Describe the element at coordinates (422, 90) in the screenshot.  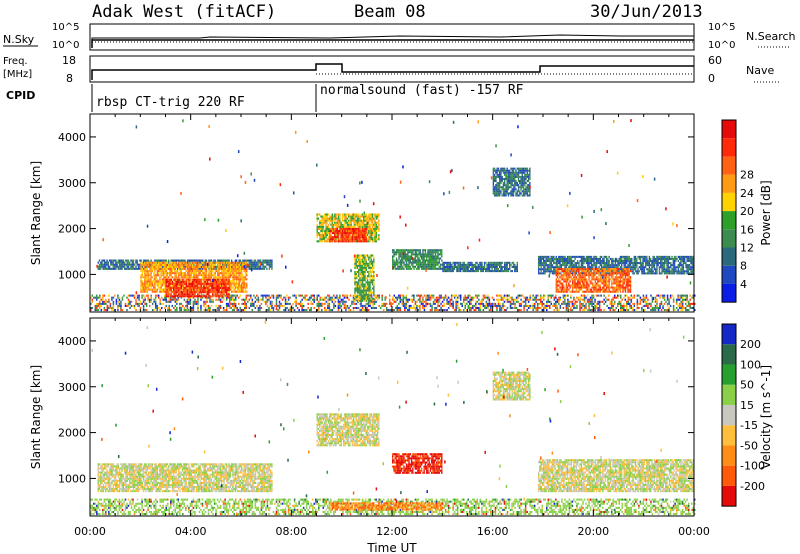
I see `cpid-program-2: normalsound (fast) -157 RF` at that location.